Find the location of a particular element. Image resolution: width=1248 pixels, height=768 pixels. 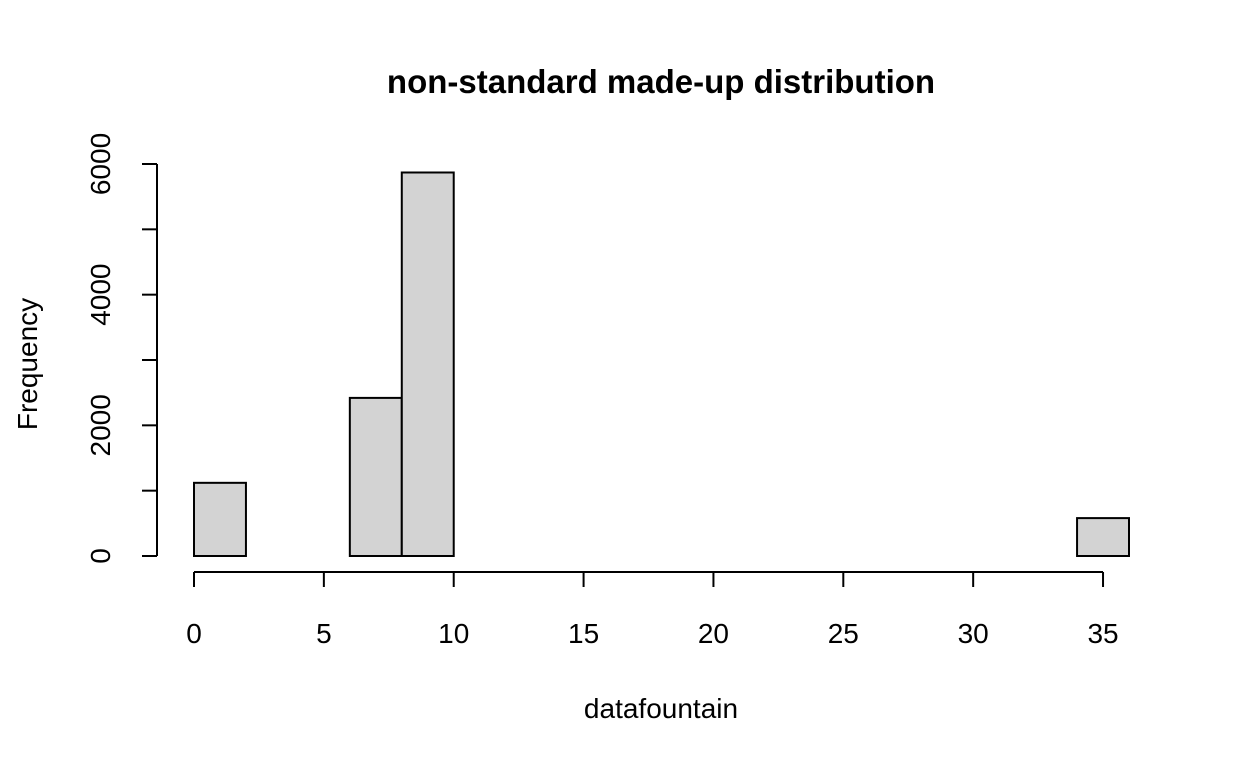

x-tick-label: 30 is located at coordinates (973, 633).